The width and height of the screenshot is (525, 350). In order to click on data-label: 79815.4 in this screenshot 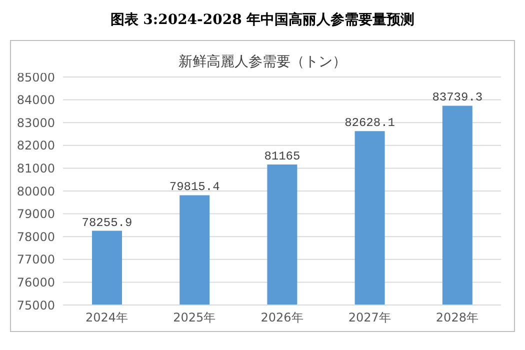, I will do `click(194, 187)`.